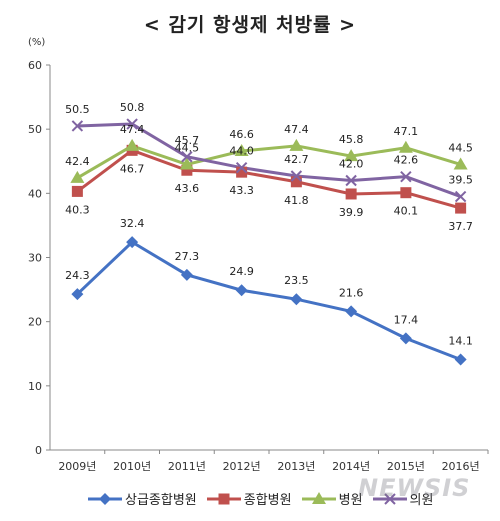 This screenshot has width=500, height=521. I want to click on data-label: 45.7, so click(187, 140).